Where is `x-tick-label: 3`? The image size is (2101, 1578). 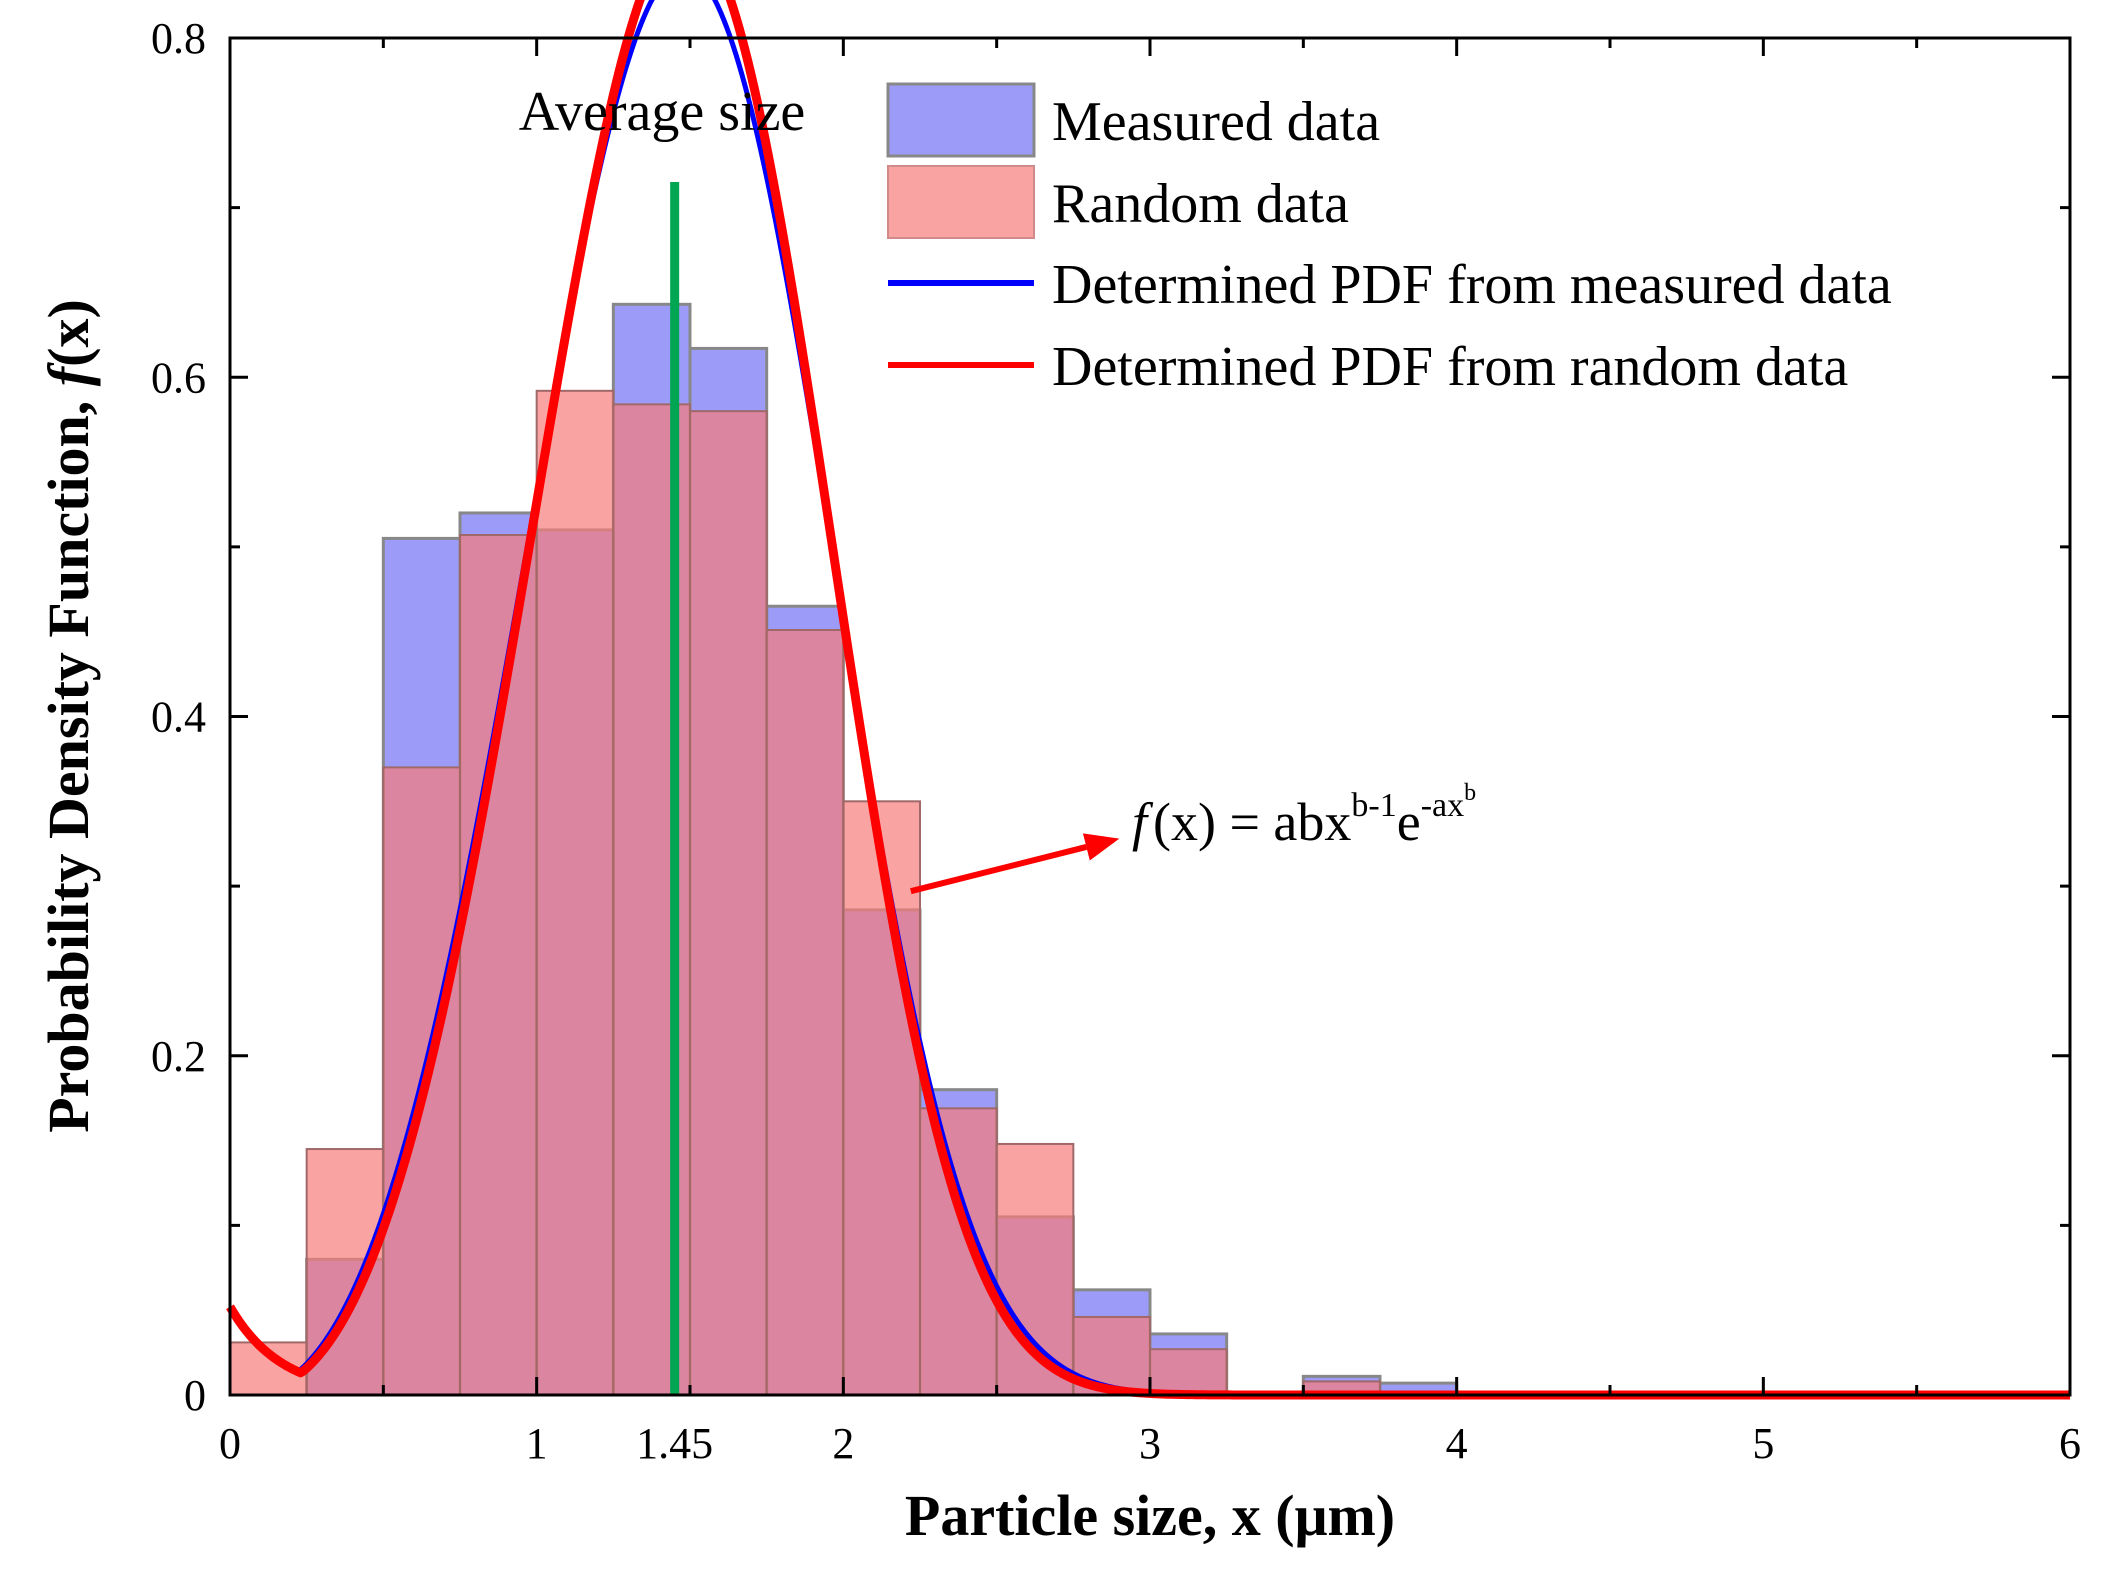
x-tick-label: 3 is located at coordinates (1150, 1443).